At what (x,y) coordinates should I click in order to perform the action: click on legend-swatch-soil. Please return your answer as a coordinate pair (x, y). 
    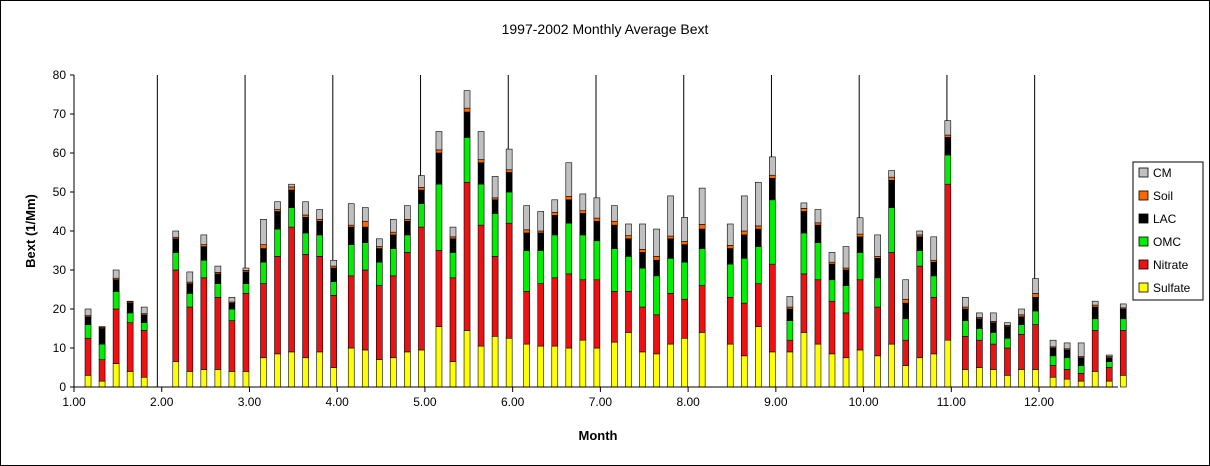
    Looking at the image, I should click on (1143, 195).